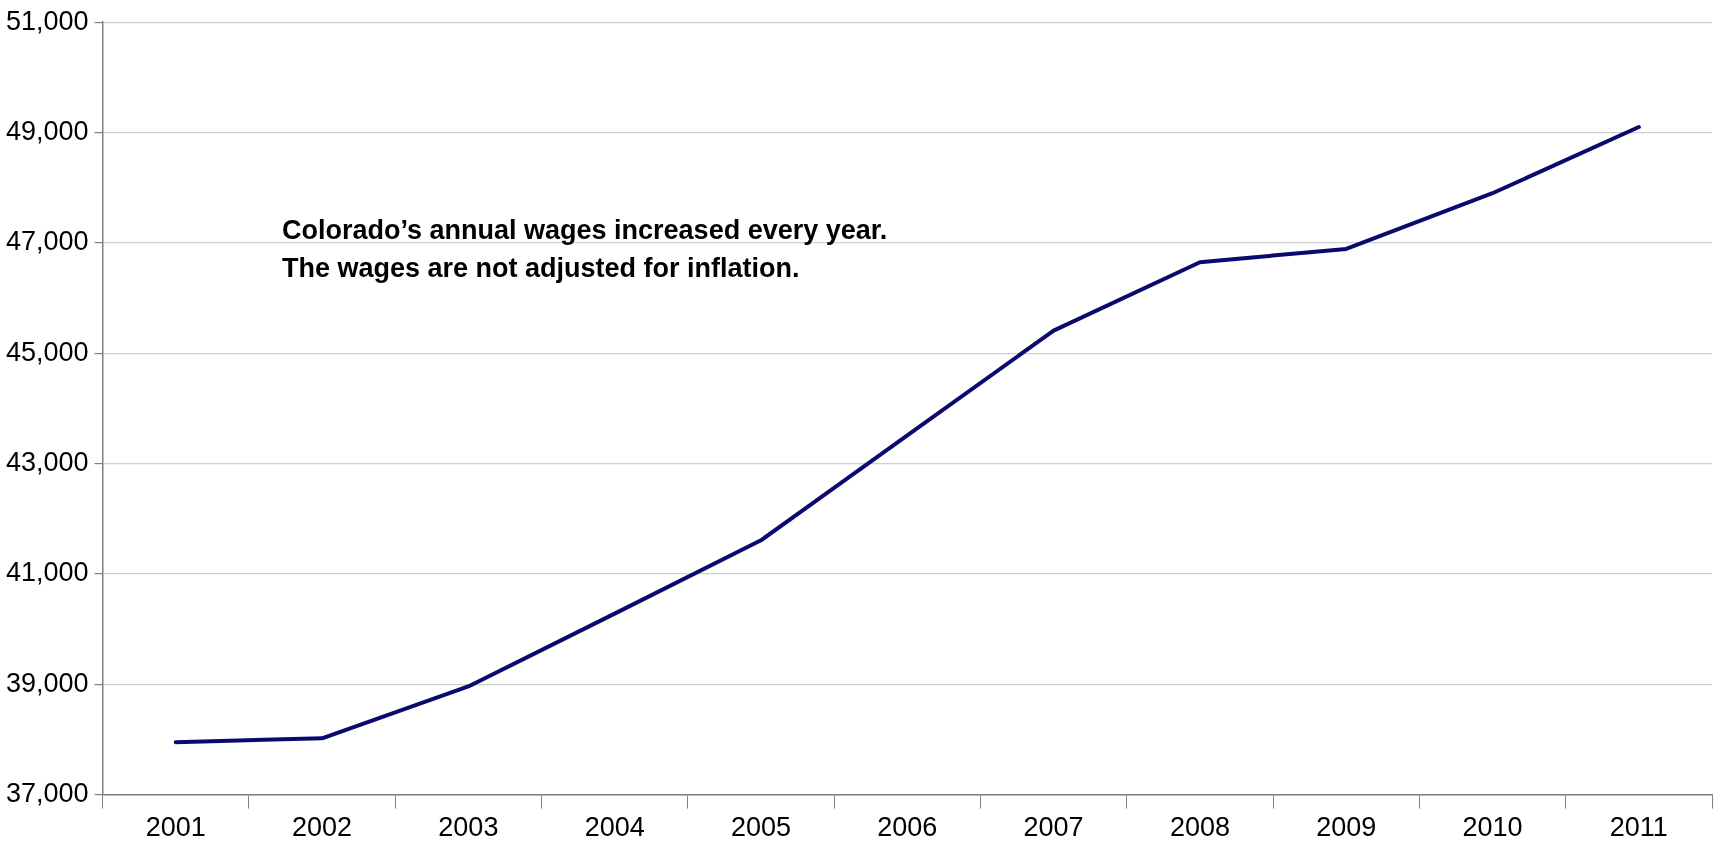 The image size is (1716, 853). What do you see at coordinates (614, 827) in the screenshot?
I see `x-tick-label: 2004` at bounding box center [614, 827].